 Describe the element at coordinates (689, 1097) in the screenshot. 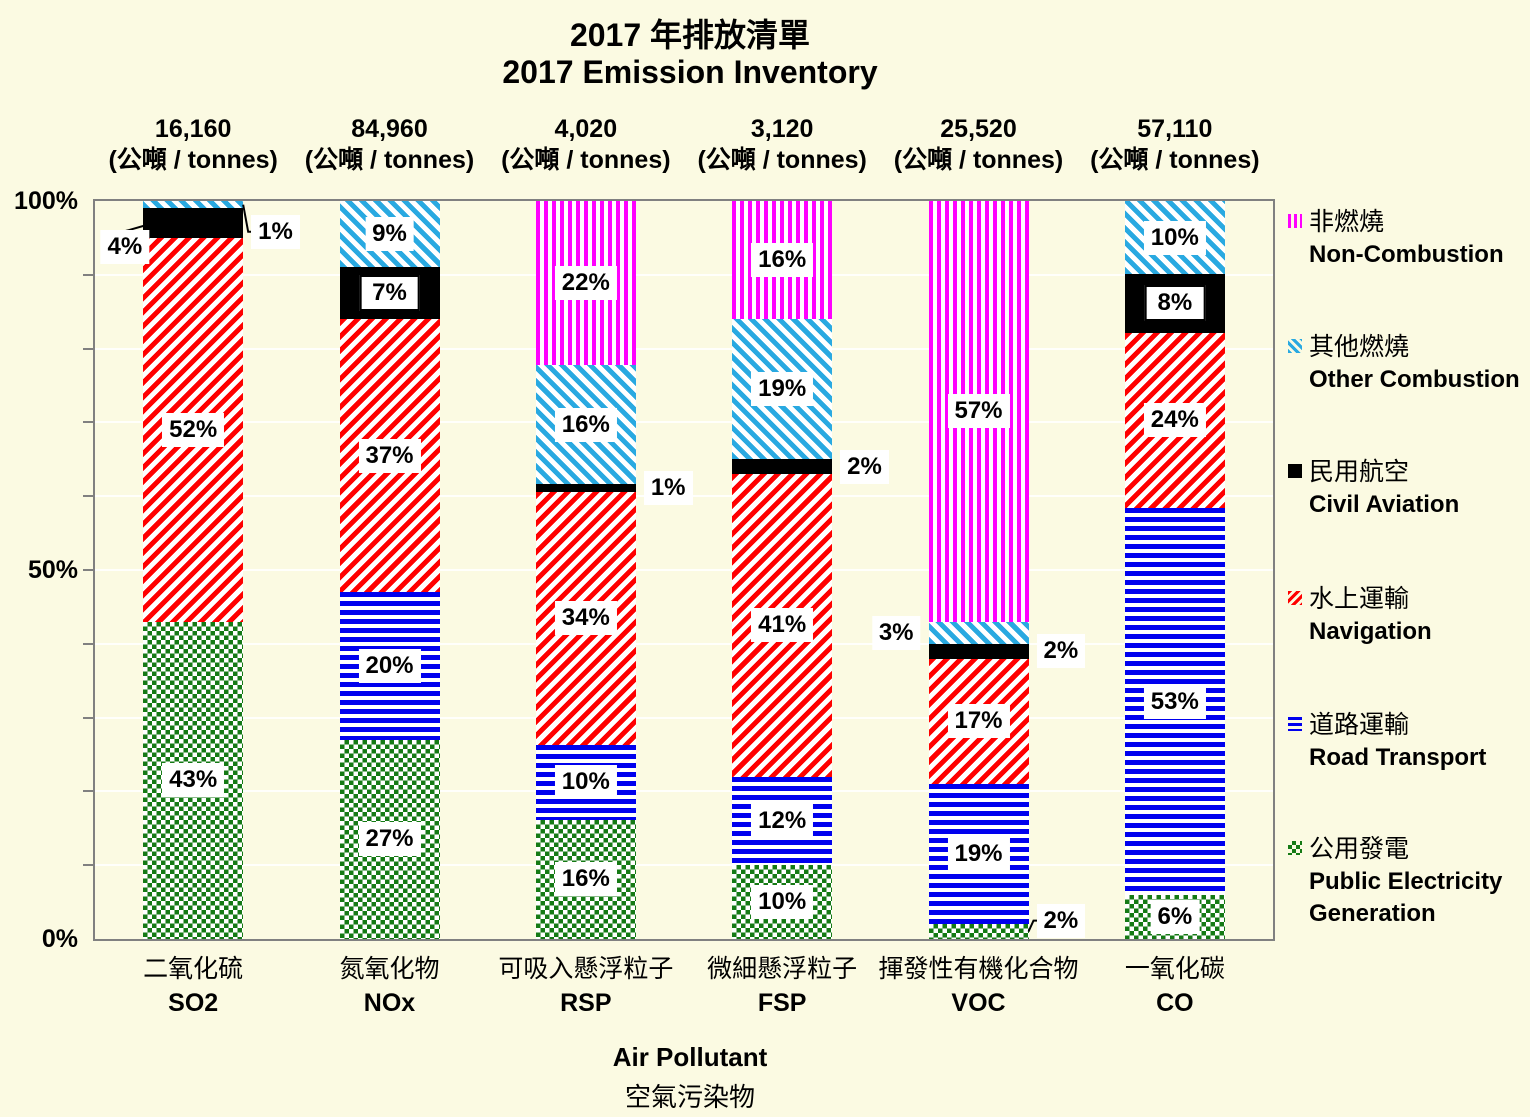

I see `x-axis-title-zh: 空氣污染物` at that location.